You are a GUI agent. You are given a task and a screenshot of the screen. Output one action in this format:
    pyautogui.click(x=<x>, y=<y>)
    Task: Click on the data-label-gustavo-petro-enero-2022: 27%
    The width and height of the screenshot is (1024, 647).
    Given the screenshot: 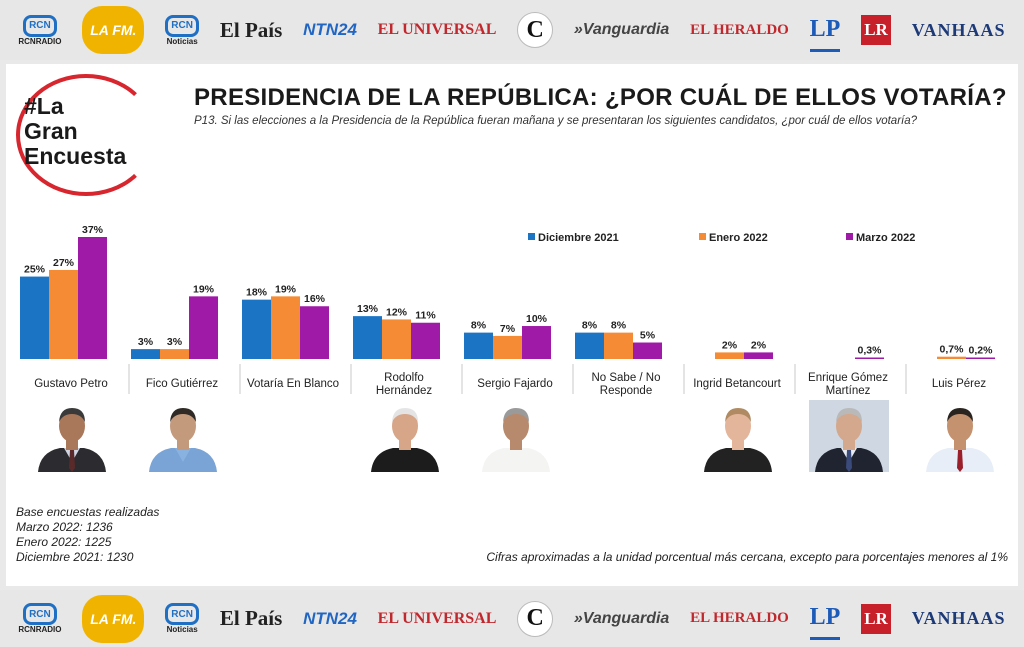 What is the action you would take?
    pyautogui.click(x=64, y=263)
    